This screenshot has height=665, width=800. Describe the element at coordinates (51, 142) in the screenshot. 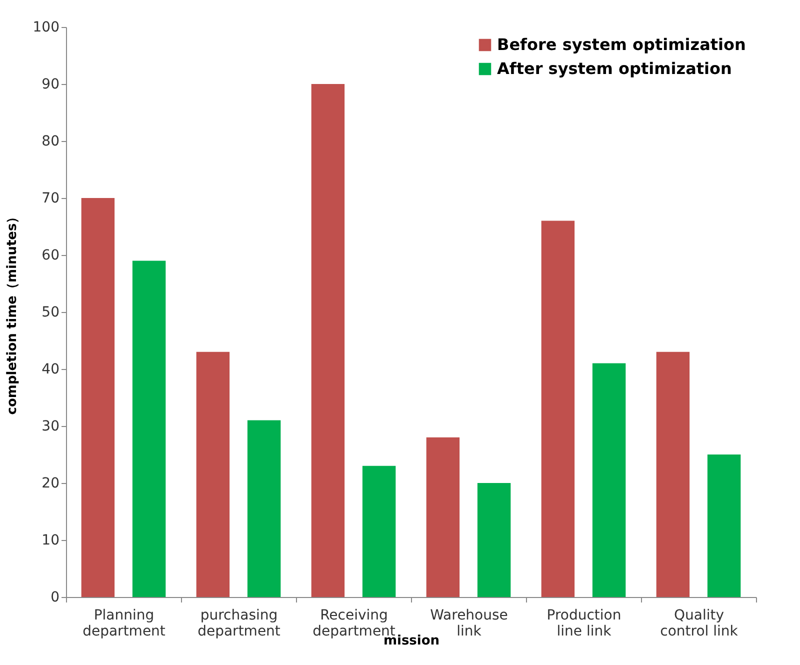

I see `y-tick-label: 80` at that location.